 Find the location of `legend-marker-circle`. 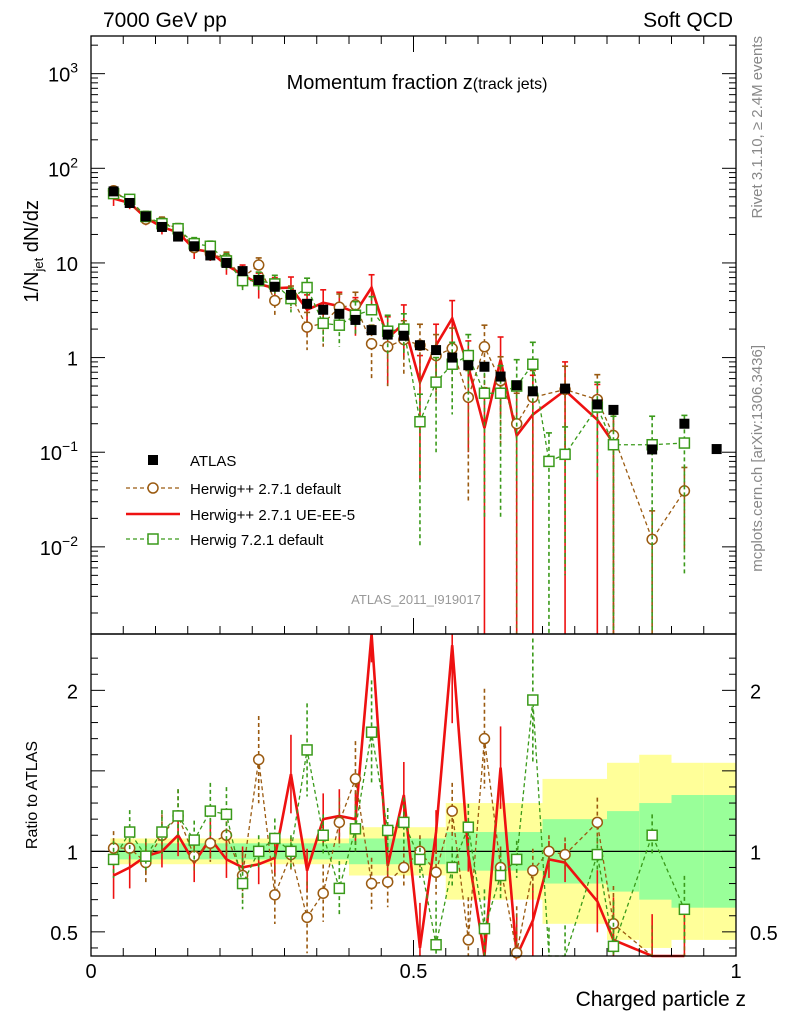

legend-marker-circle is located at coordinates (153, 488).